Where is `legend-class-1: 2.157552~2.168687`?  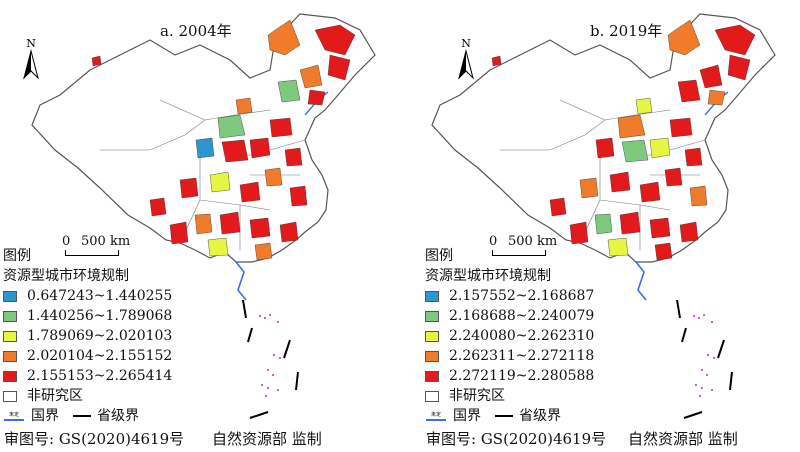
legend-class-1: 2.157552~2.168687 is located at coordinates (509, 296).